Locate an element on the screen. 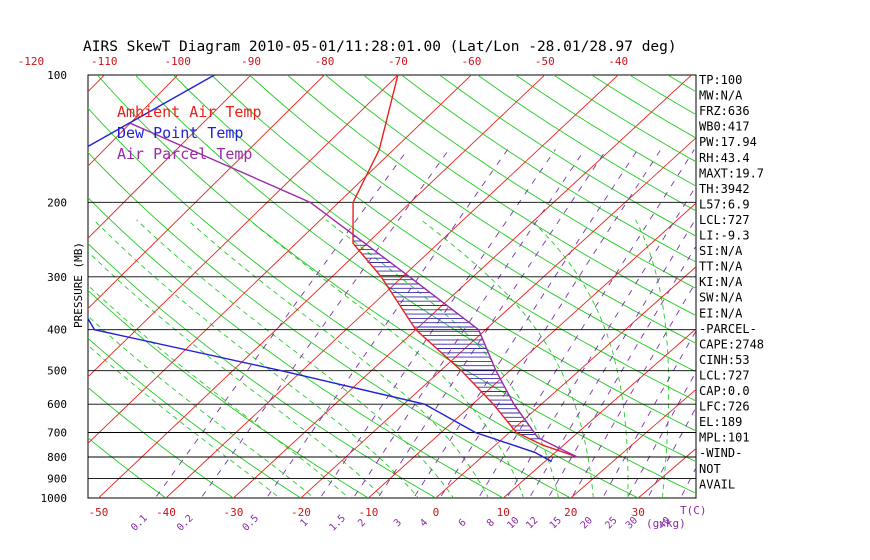  mixing-ratio-tick-label: 8 is located at coordinates (491, 523).